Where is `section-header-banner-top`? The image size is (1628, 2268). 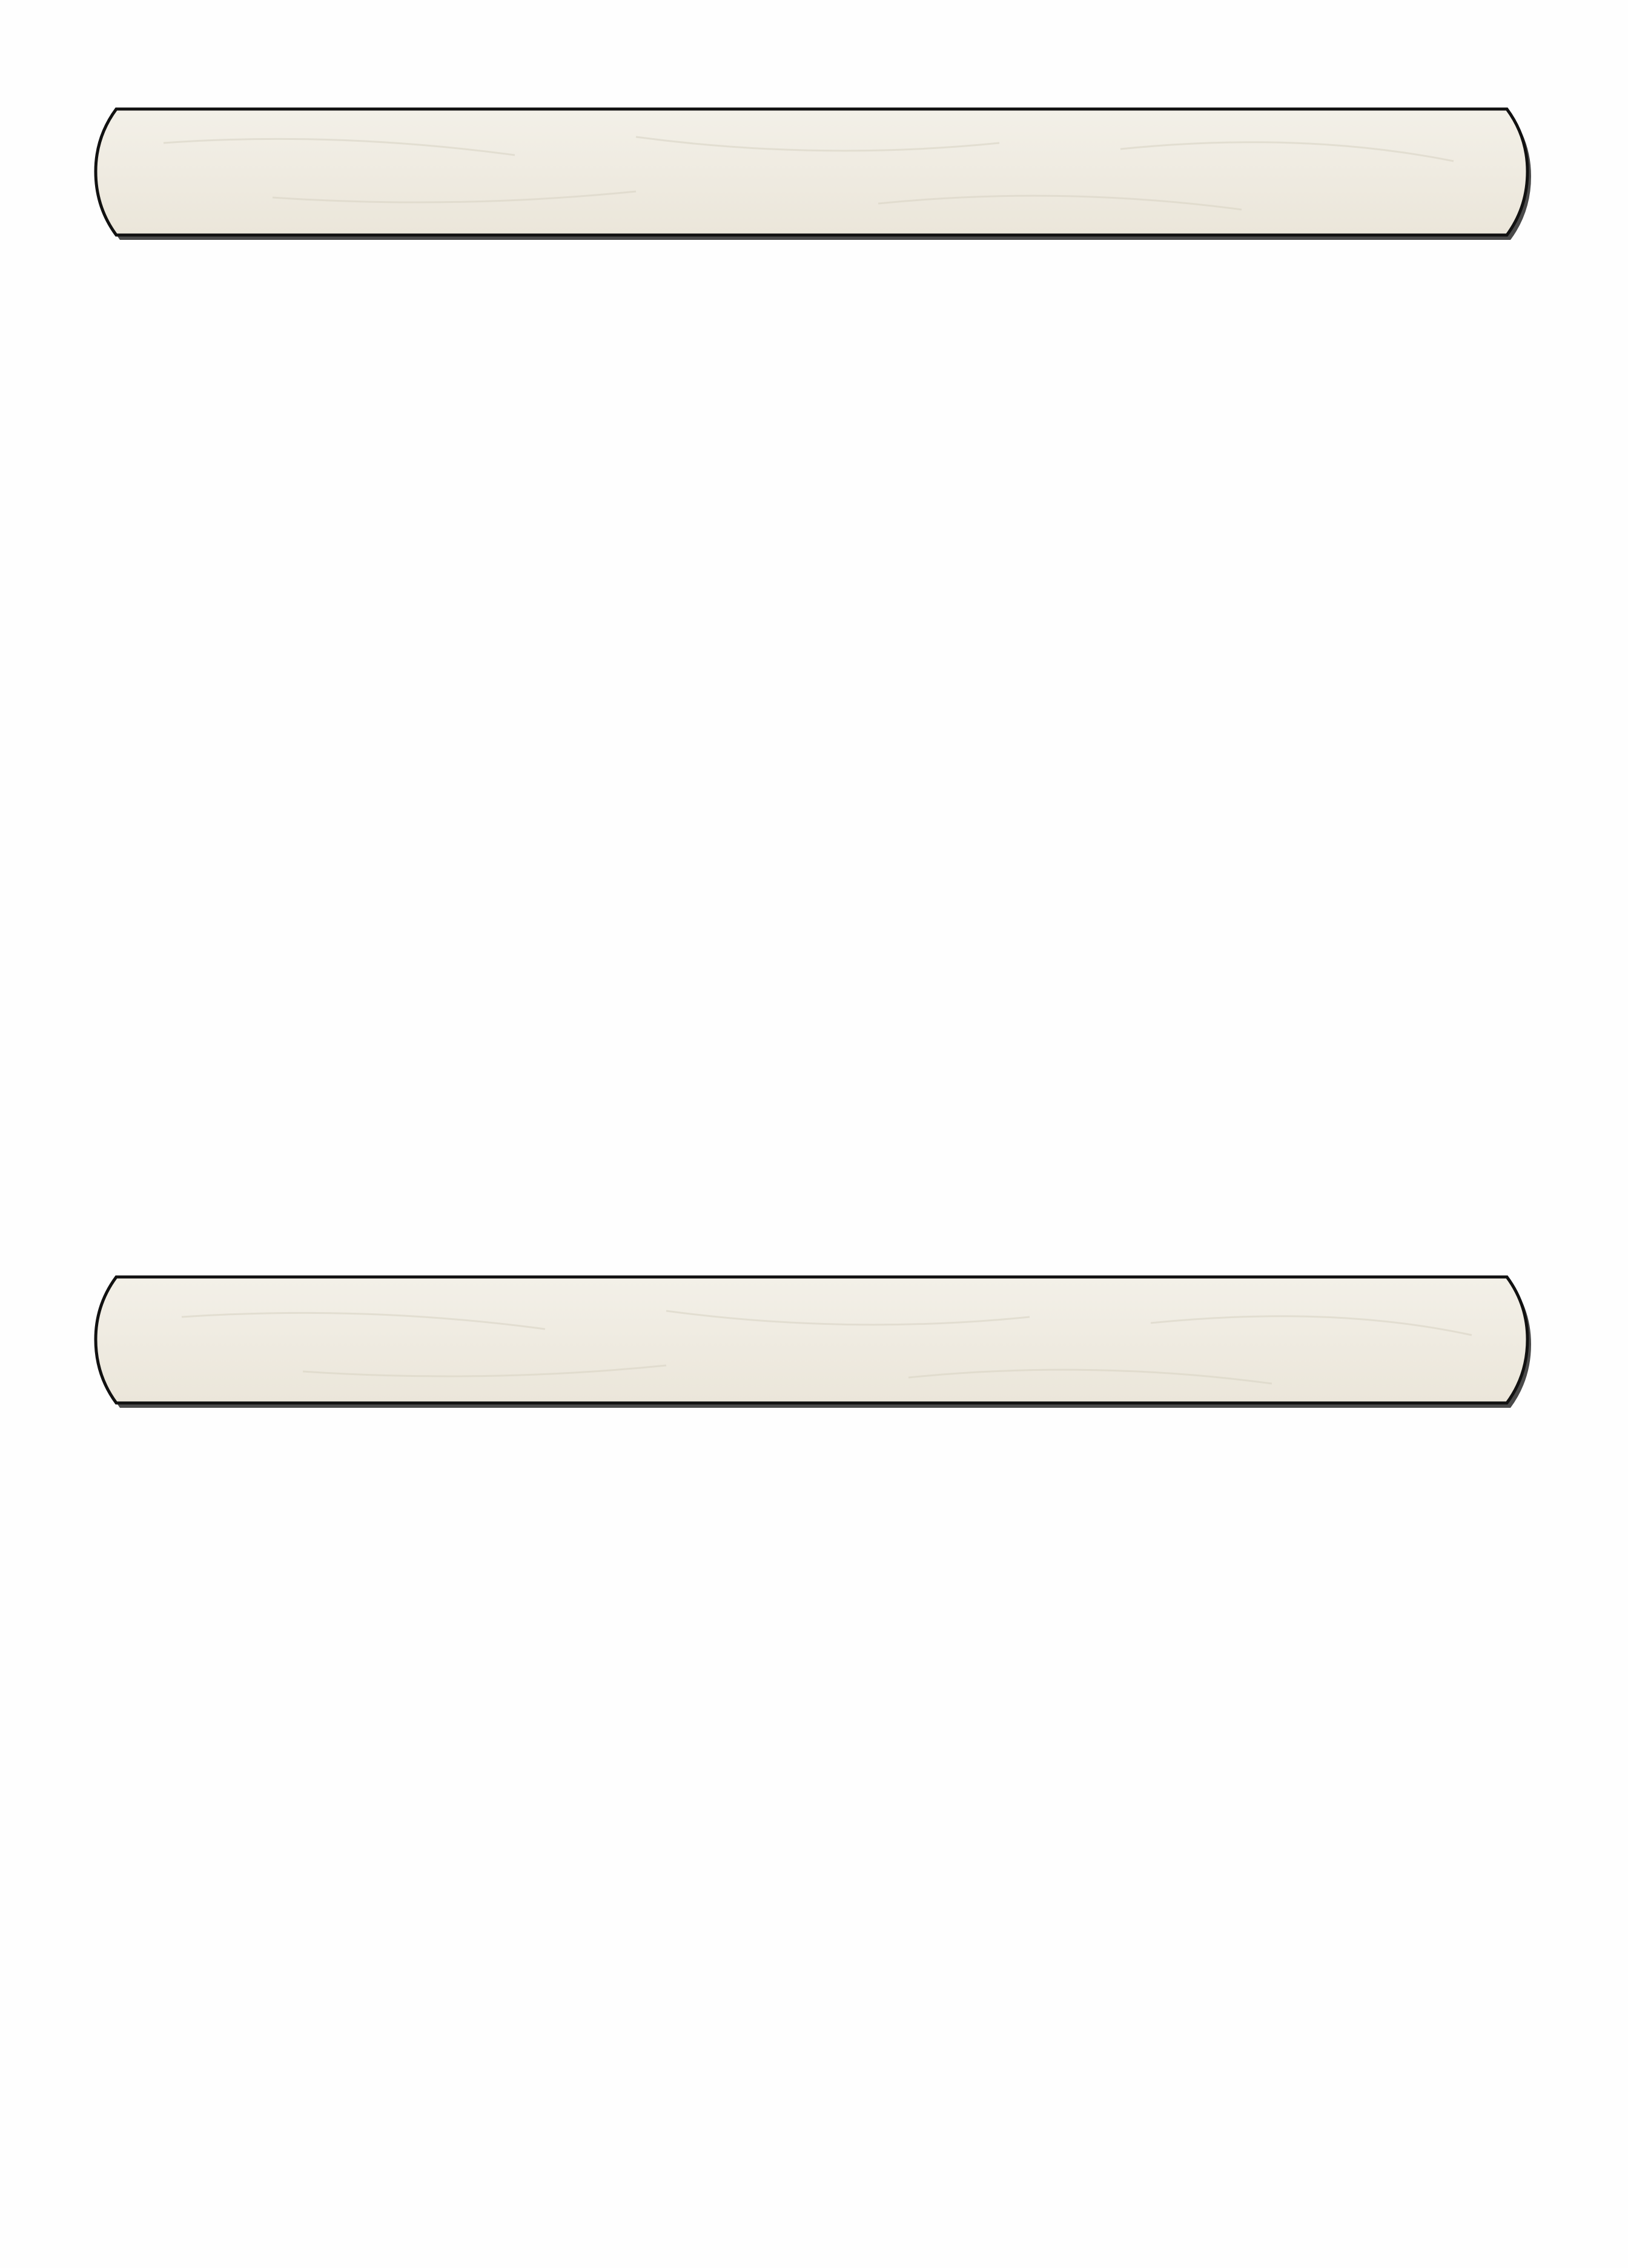
section-header-banner-top is located at coordinates (811, 173).